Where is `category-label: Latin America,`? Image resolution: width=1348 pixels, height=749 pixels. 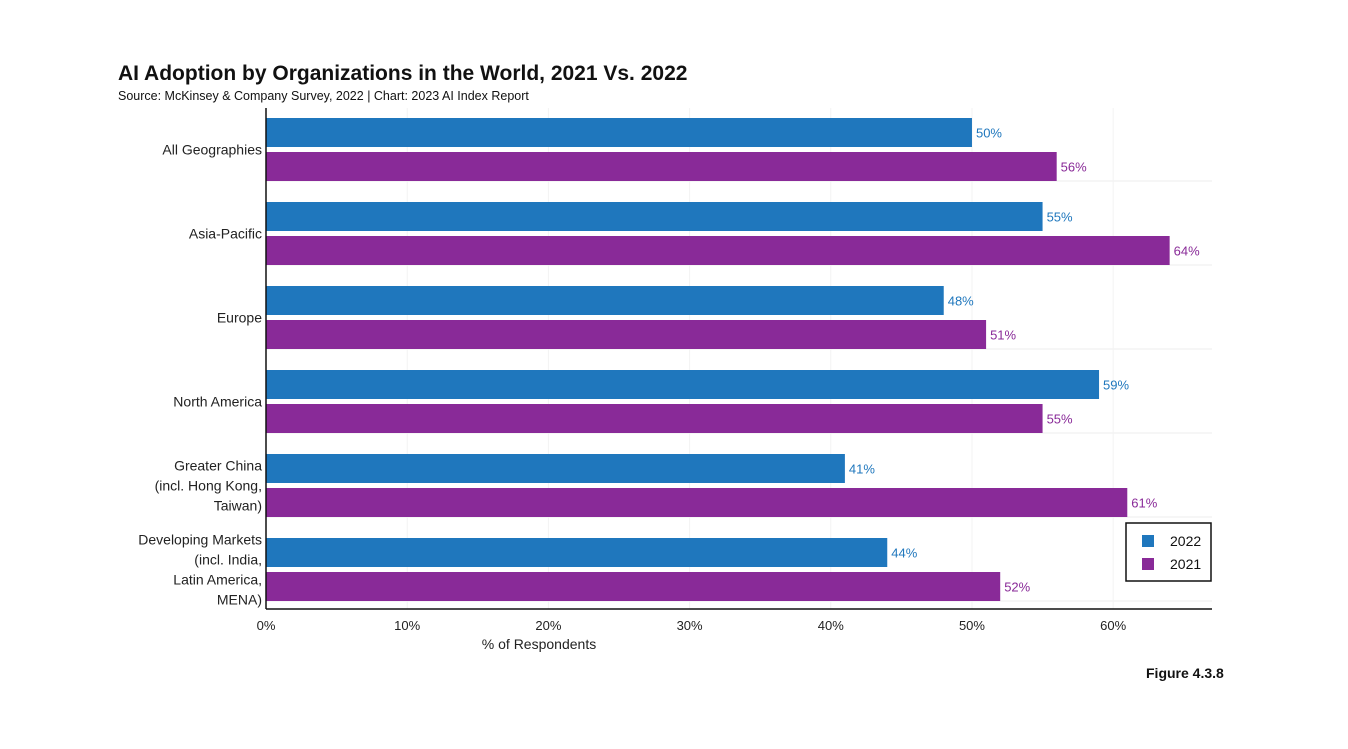 category-label: Latin America, is located at coordinates (217, 580).